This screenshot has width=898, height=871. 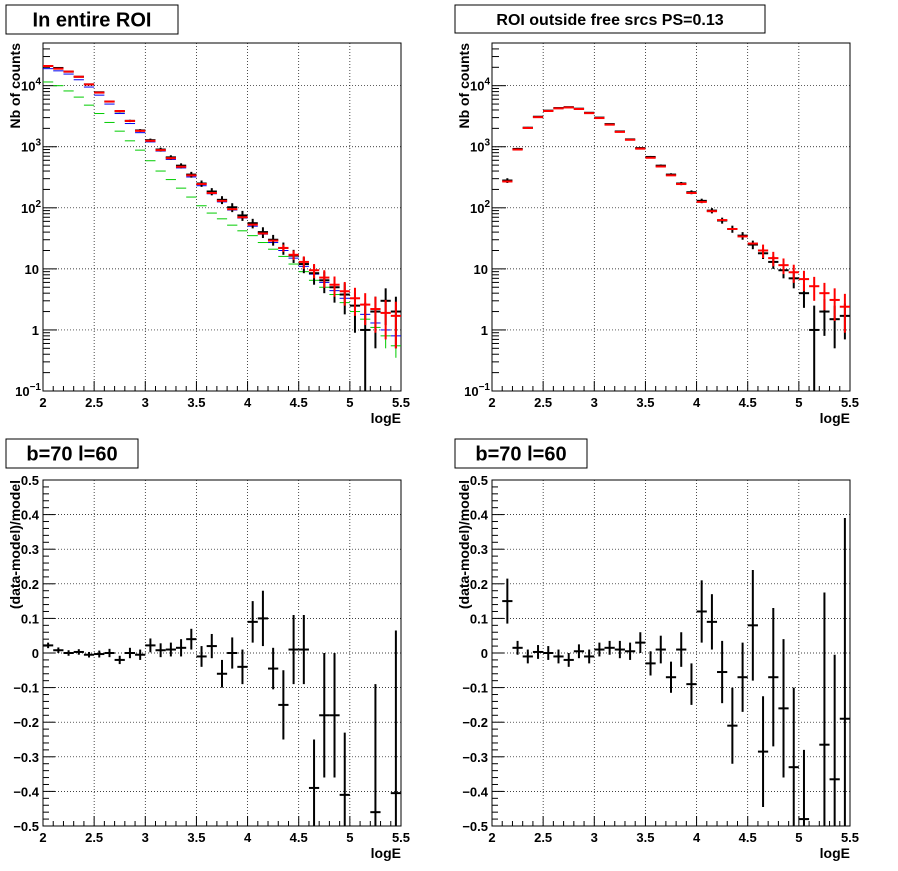 What do you see at coordinates (26, 722) in the screenshot?
I see `y-tick-label: −0.2` at bounding box center [26, 722].